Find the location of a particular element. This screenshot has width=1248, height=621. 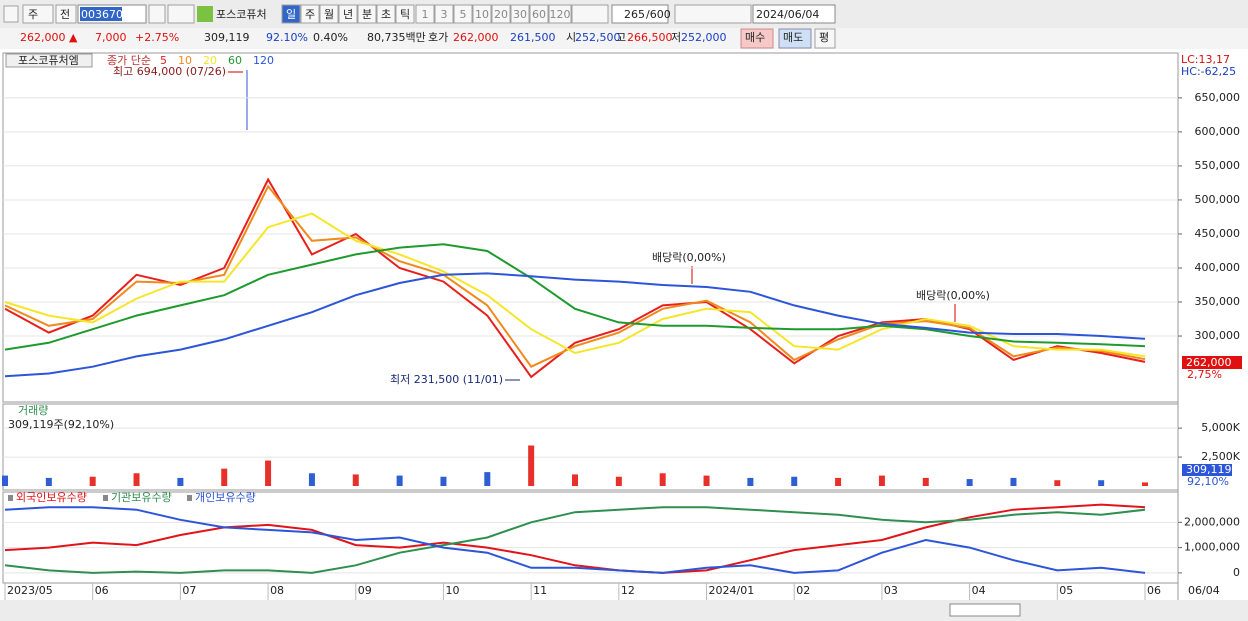

low: 252,000 is located at coordinates (704, 37).